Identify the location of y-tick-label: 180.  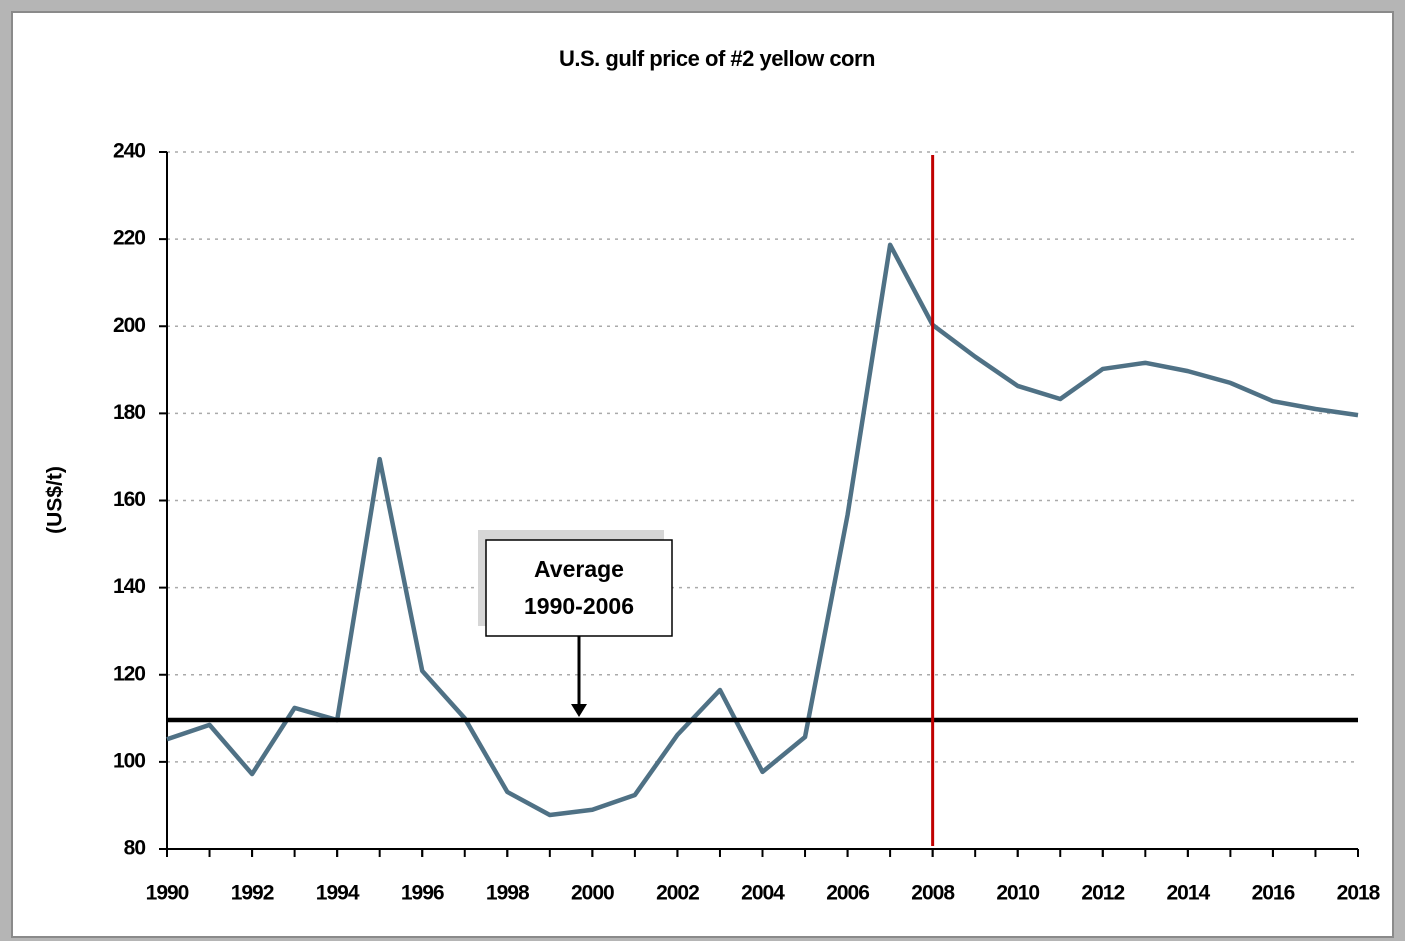
(129, 412).